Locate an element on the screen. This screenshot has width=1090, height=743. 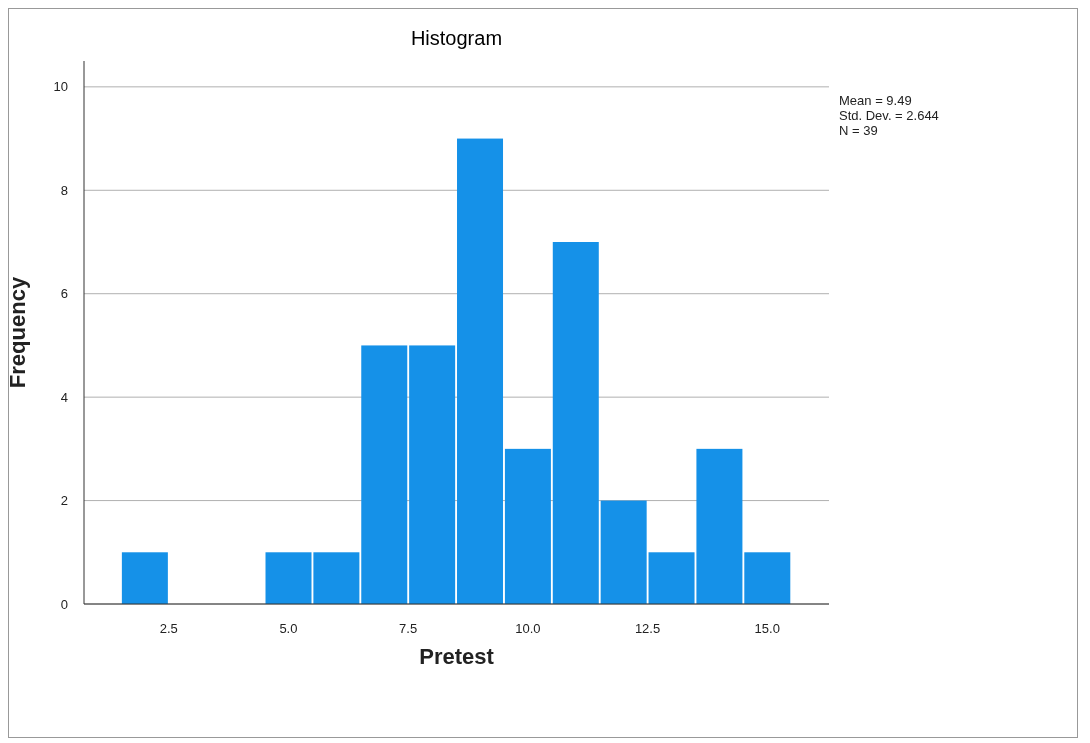
x-tick-label: 5.0 is located at coordinates (288, 629).